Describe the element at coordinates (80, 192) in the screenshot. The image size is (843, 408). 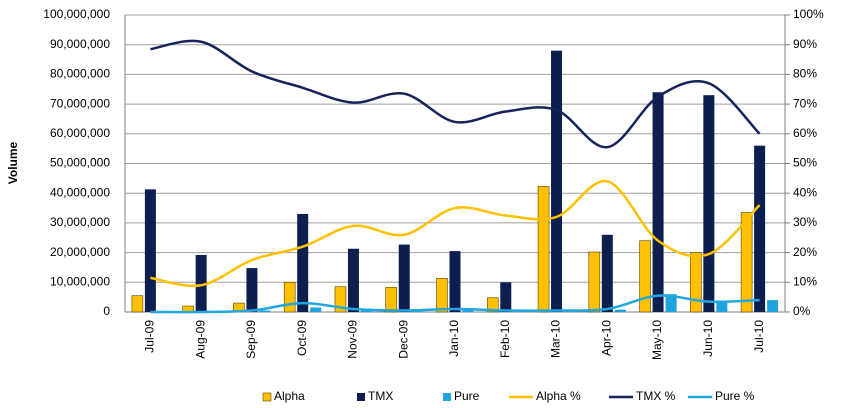
I see `y-tick-label: 40,000,000` at that location.